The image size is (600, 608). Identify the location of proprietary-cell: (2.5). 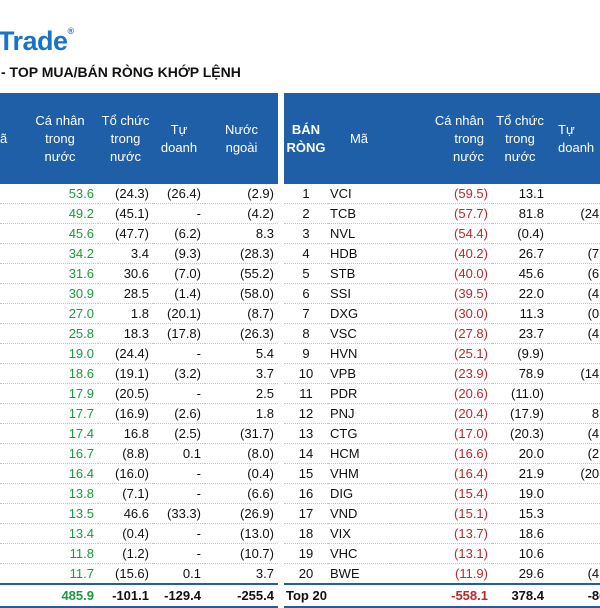
(179, 433).